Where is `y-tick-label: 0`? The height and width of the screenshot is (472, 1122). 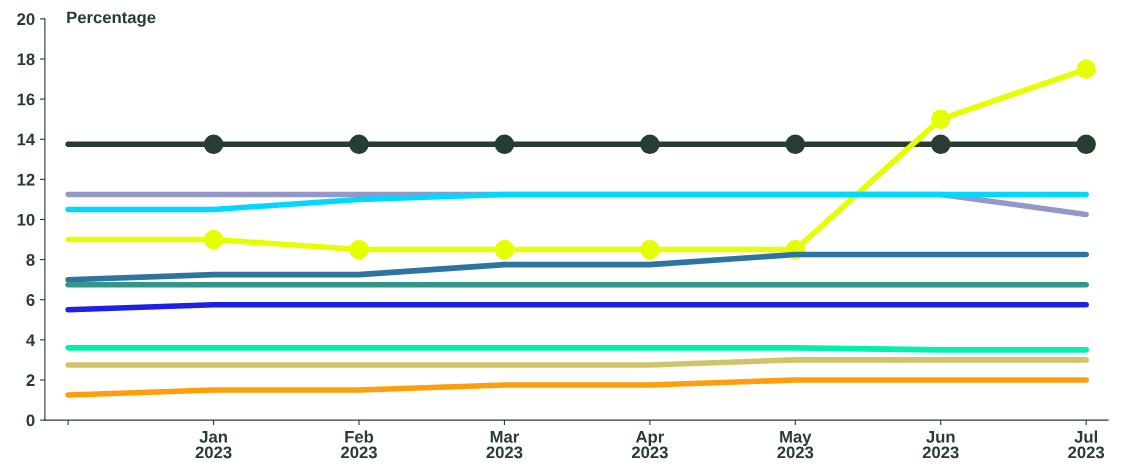 y-tick-label: 0 is located at coordinates (30, 420).